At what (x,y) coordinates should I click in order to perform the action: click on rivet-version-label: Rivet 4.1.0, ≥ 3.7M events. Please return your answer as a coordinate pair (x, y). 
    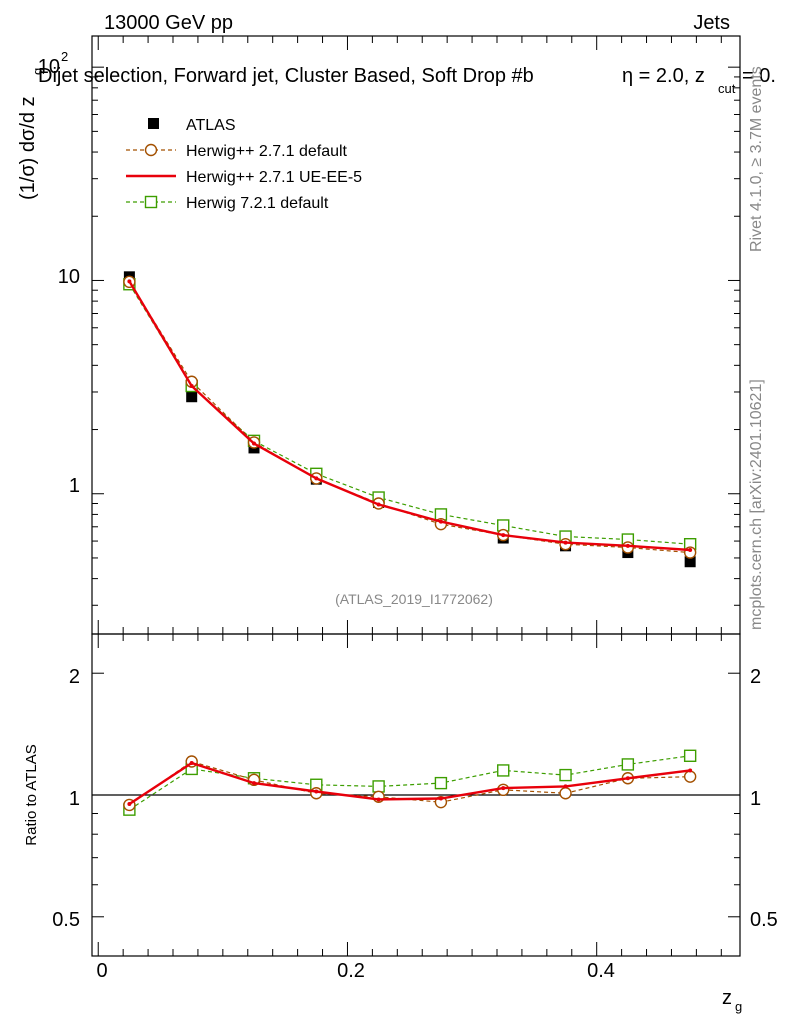
    Looking at the image, I should click on (756, 159).